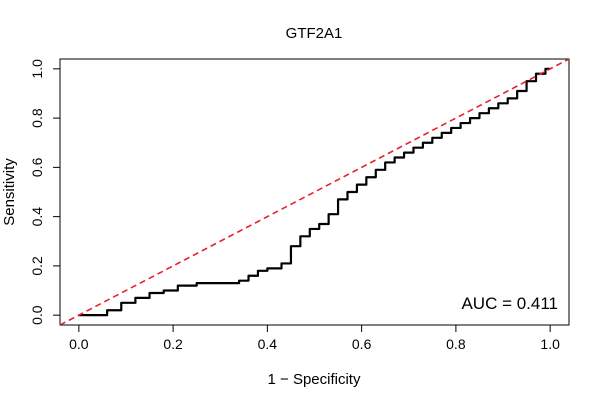 The image size is (600, 400). I want to click on auc-annotation: AUC = 0.411, so click(509, 303).